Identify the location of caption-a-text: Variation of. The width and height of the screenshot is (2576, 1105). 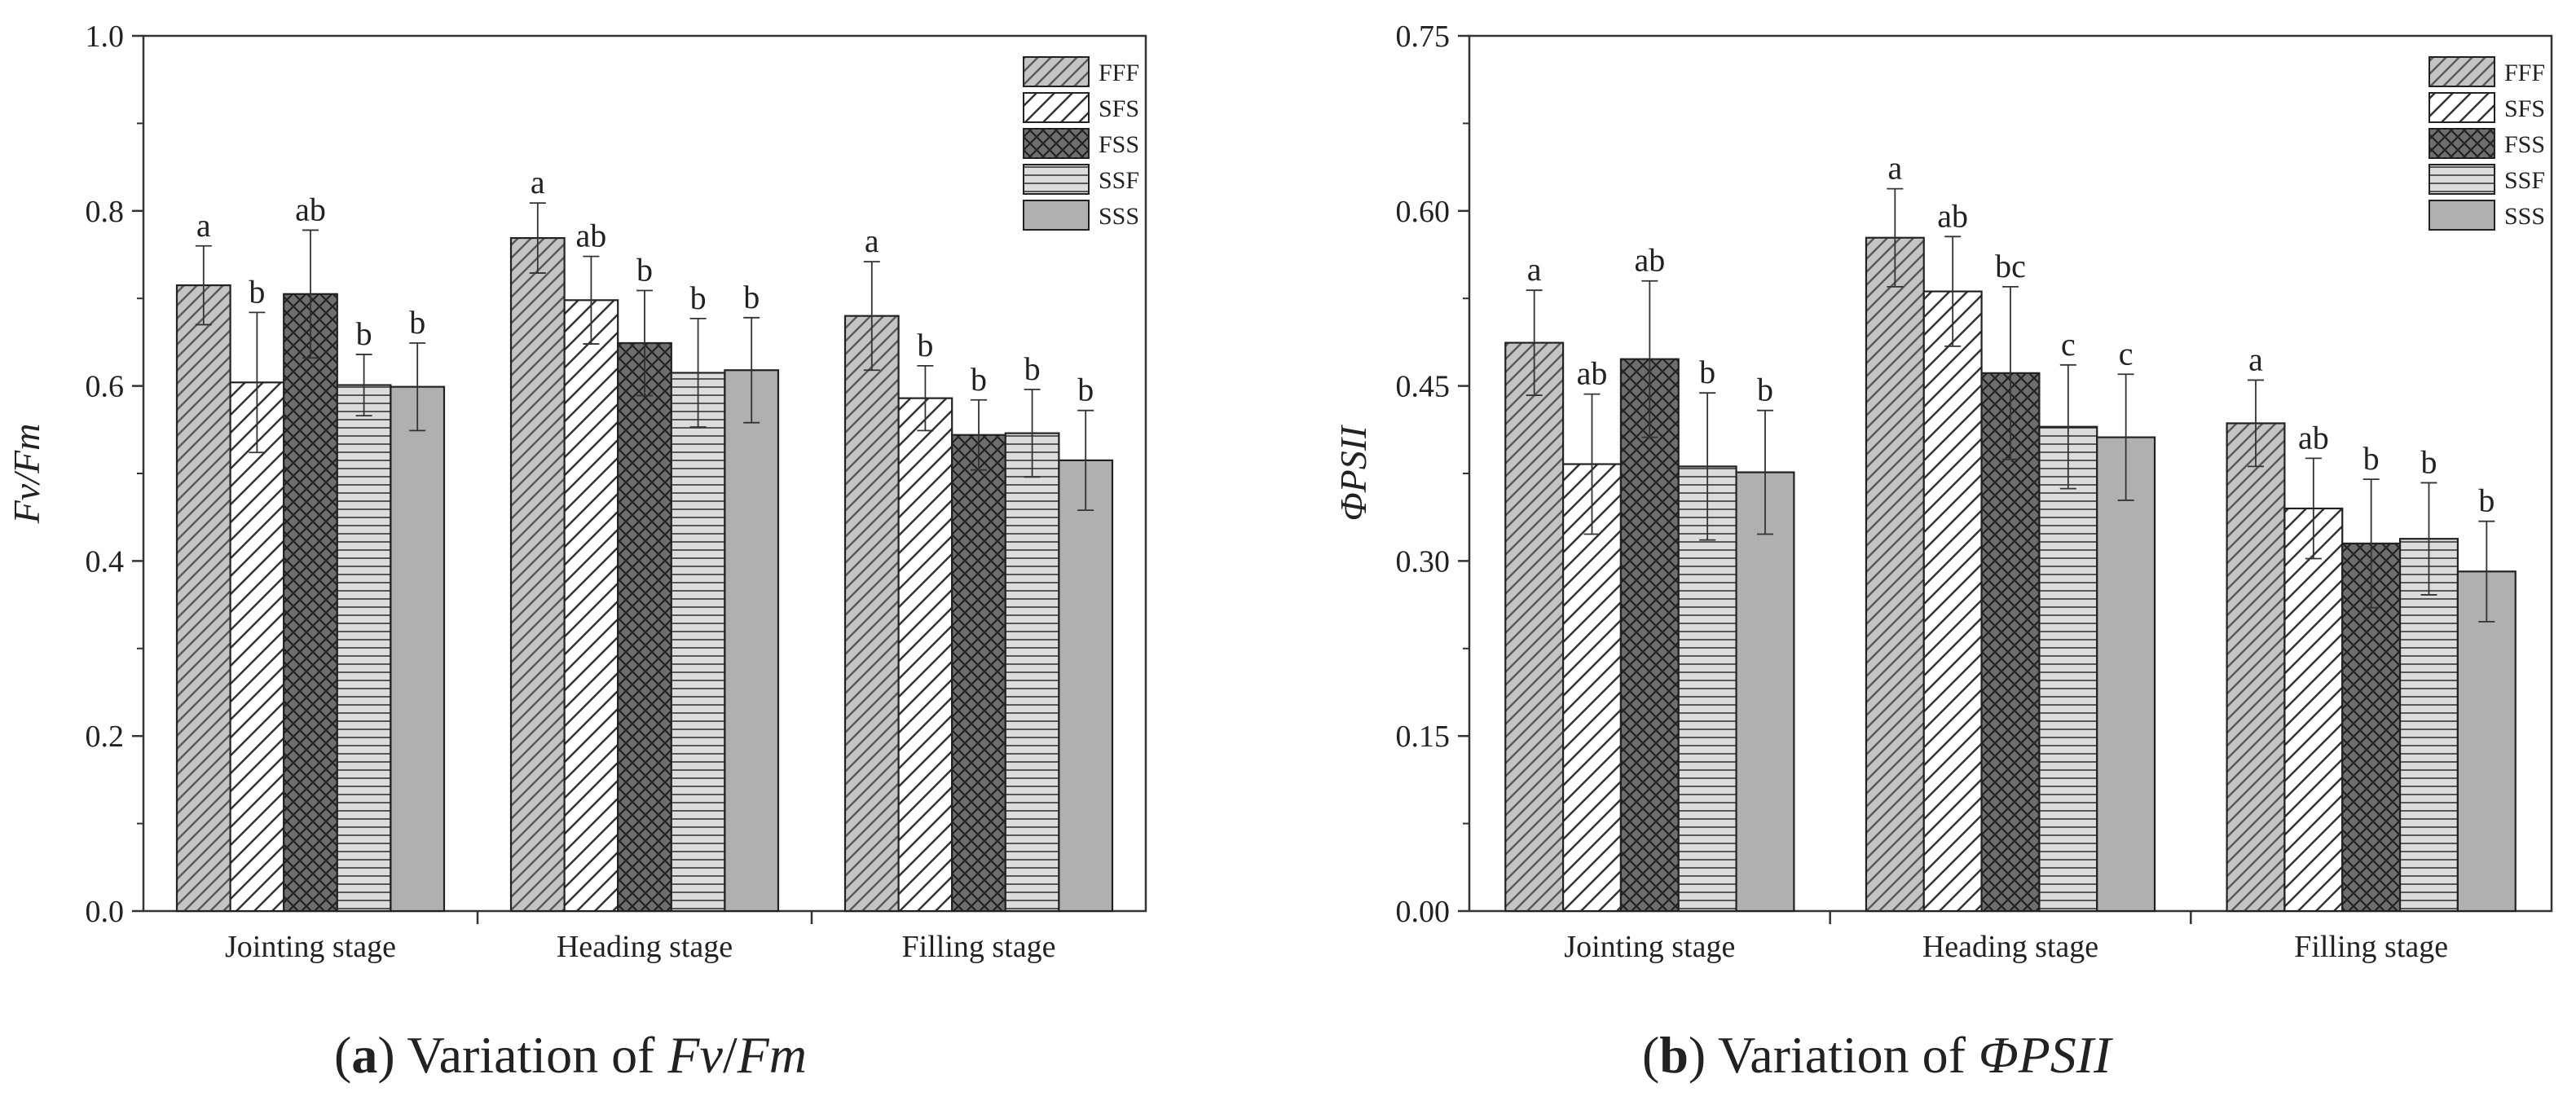
(531, 1055).